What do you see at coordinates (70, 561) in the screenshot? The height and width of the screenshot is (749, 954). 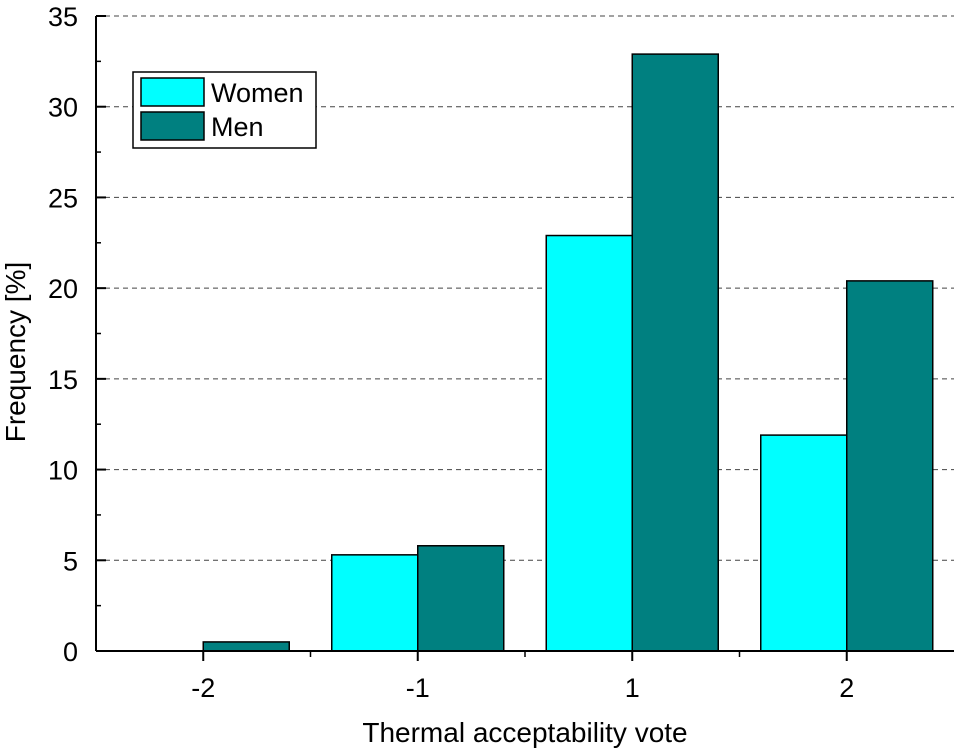 I see `y-tick-label: 5` at bounding box center [70, 561].